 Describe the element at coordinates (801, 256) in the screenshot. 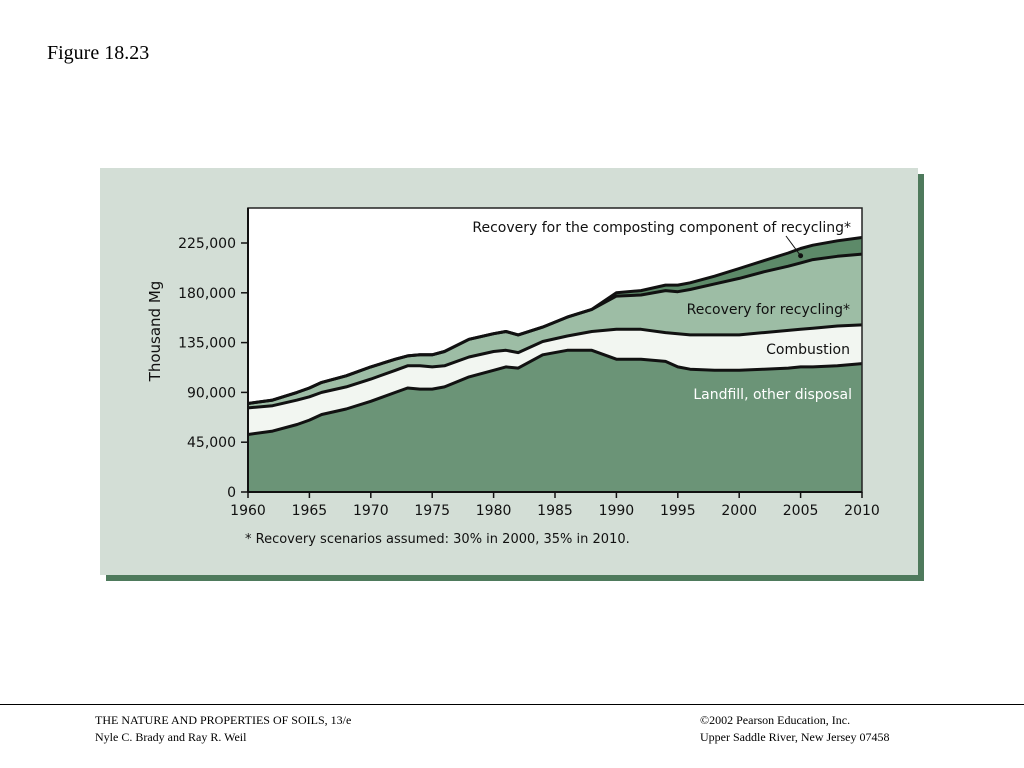

I see `composting-leader-dot` at that location.